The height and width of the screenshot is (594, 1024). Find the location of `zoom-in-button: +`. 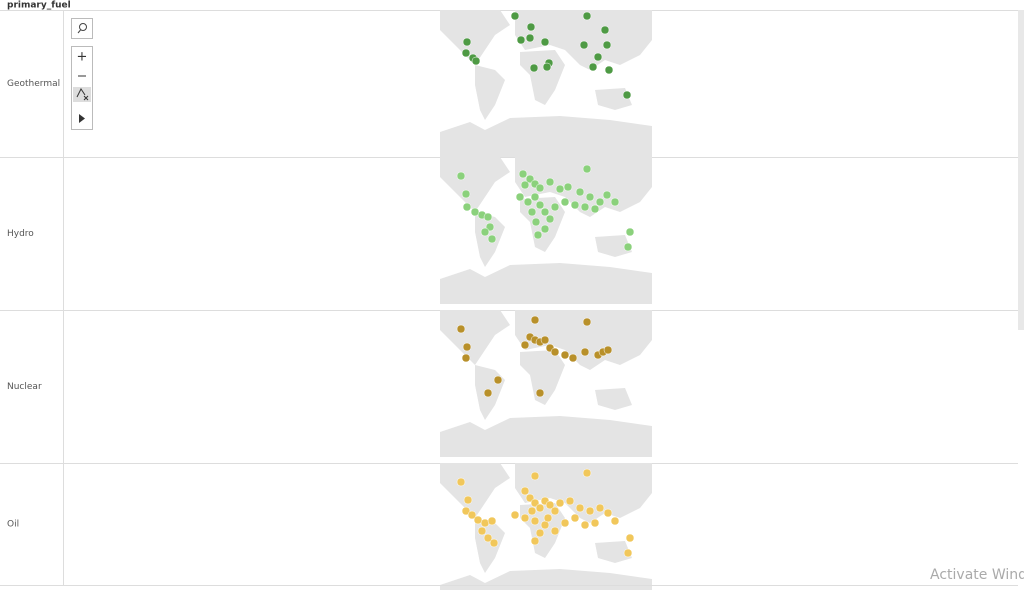

zoom-in-button: + is located at coordinates (82, 57).